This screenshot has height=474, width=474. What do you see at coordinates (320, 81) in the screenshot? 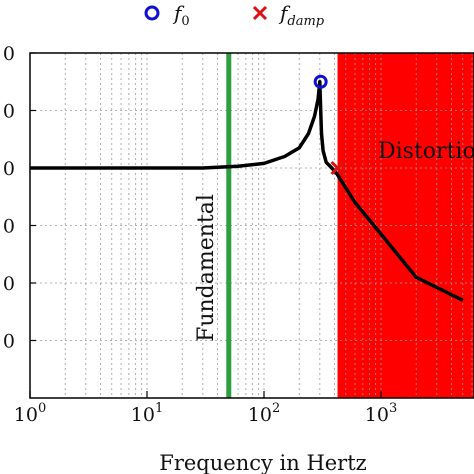
I see `f0-marker` at bounding box center [320, 81].